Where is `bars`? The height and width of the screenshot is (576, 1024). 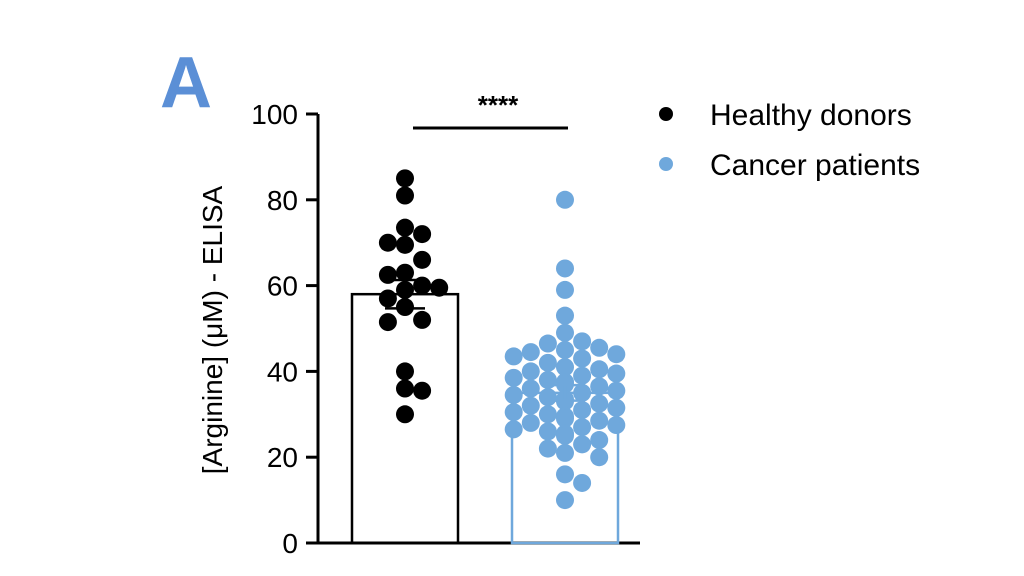 bars is located at coordinates (485, 418).